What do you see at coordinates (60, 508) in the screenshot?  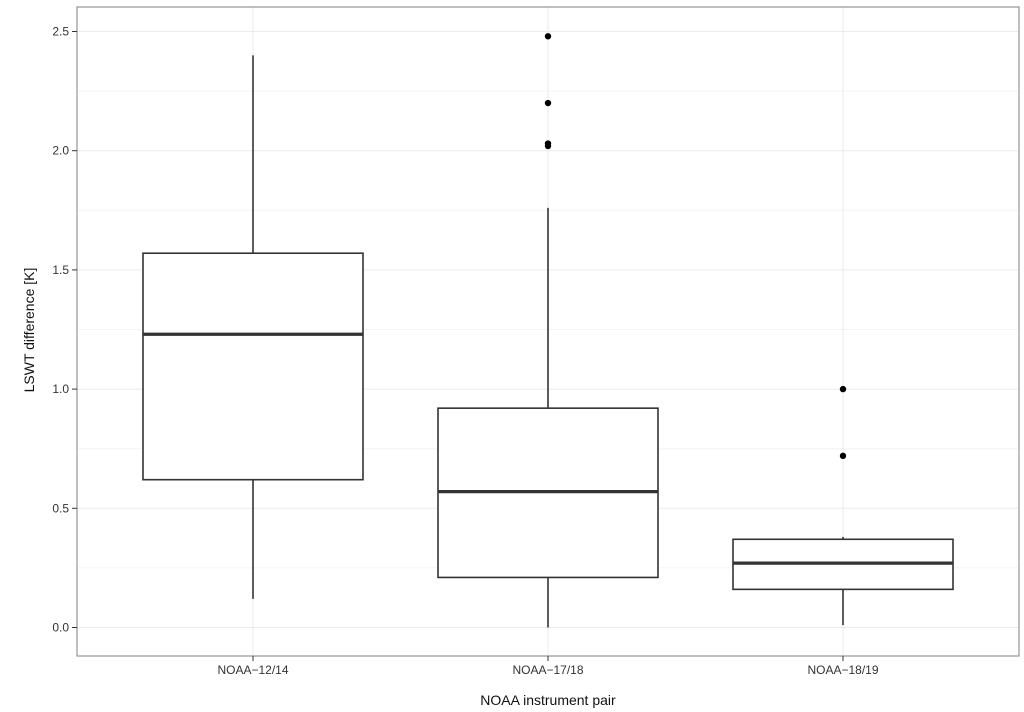 I see `y-tick-label: 0.5` at bounding box center [60, 508].